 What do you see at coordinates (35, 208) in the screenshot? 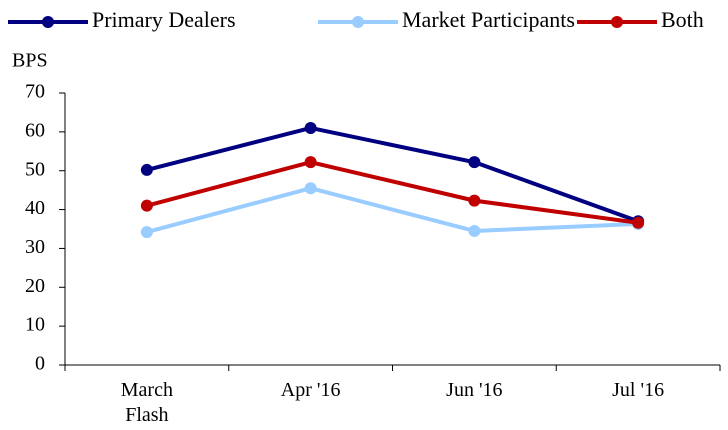
I see `y-tick-label: 40` at bounding box center [35, 208].